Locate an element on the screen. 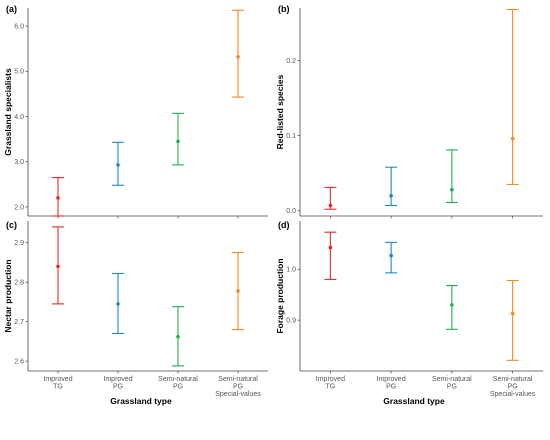  panel-label: (b) is located at coordinates (284, 9).